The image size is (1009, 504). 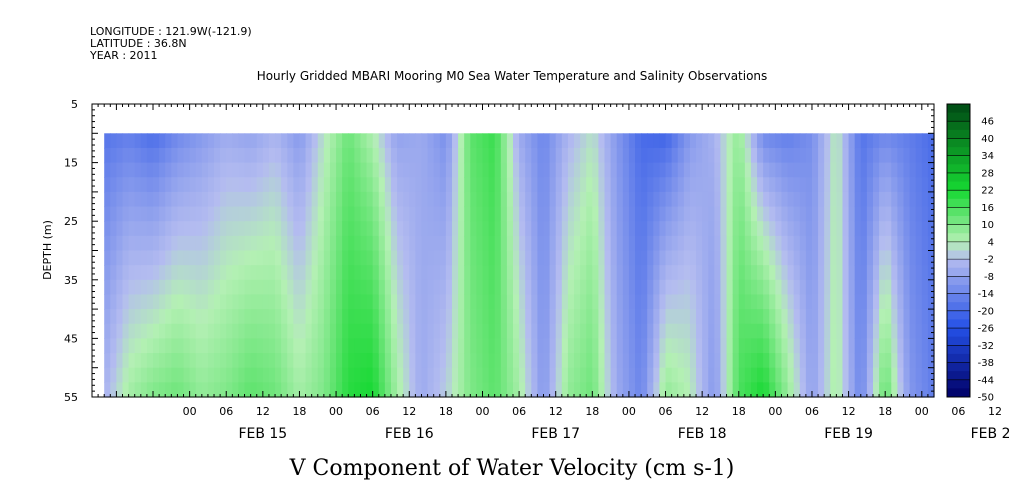 I want to click on colorbar-label: 22, so click(x=987, y=191).